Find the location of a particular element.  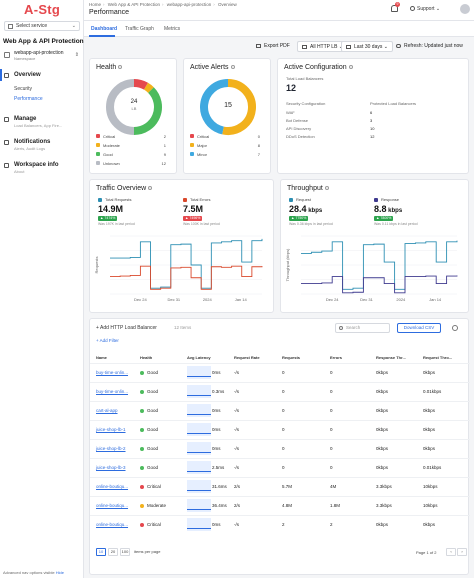

breadcrumb-app: Web App & API Protection is located at coordinates (133, 4).